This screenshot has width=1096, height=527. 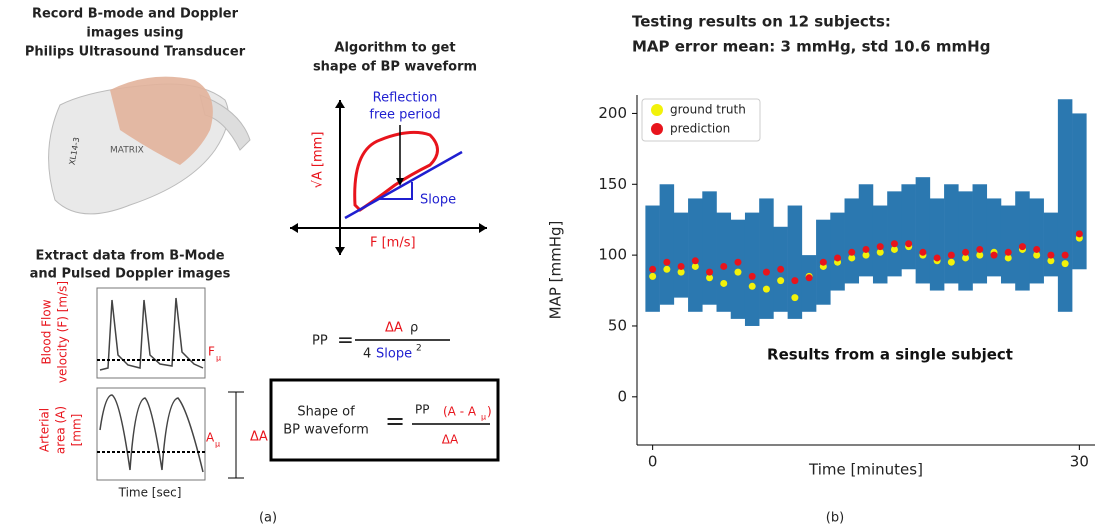 What do you see at coordinates (61, 430) in the screenshot?
I see `axis-label: area (A)` at bounding box center [61, 430].